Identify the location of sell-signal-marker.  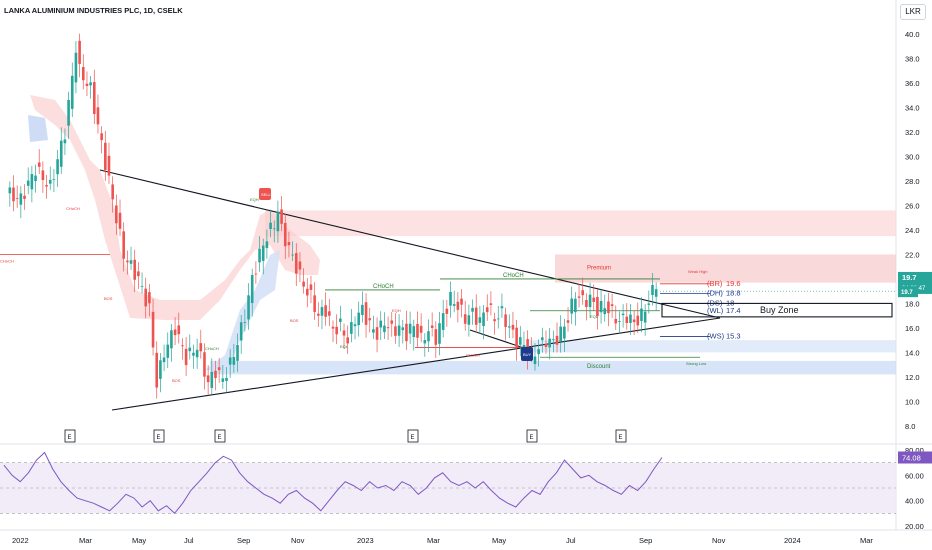
(265, 194).